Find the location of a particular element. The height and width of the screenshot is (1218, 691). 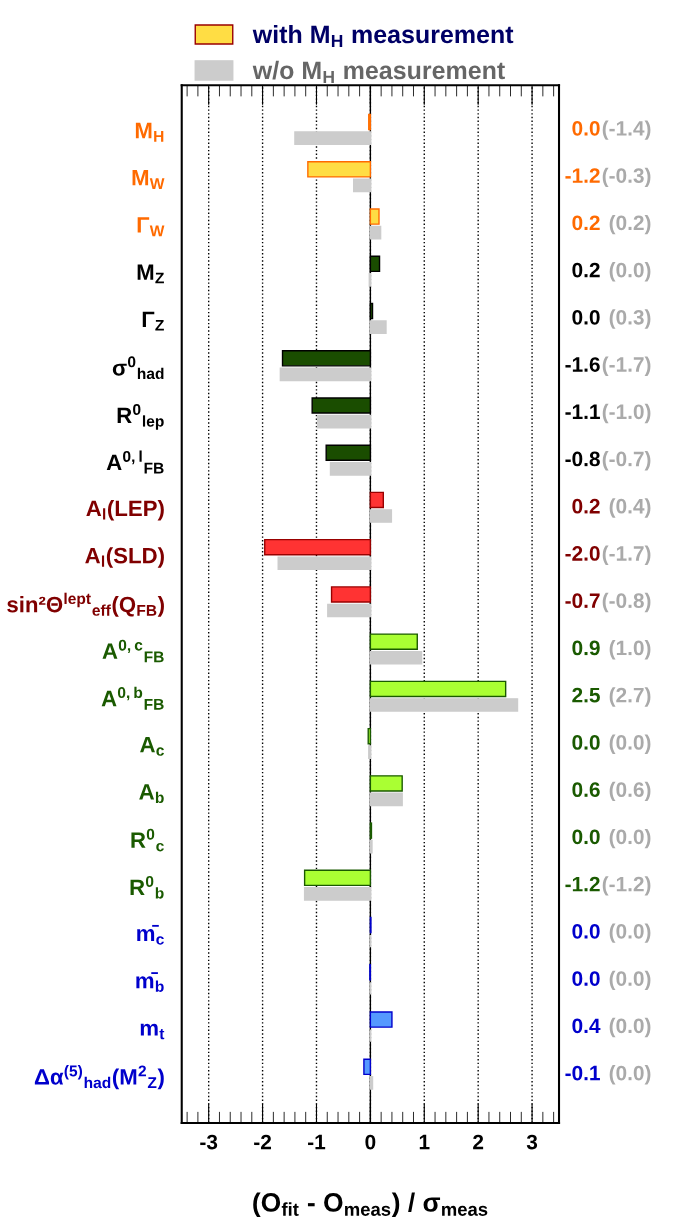

y-tick-label: A$^{0,b}$$_{FB}$ is located at coordinates (132, 698).